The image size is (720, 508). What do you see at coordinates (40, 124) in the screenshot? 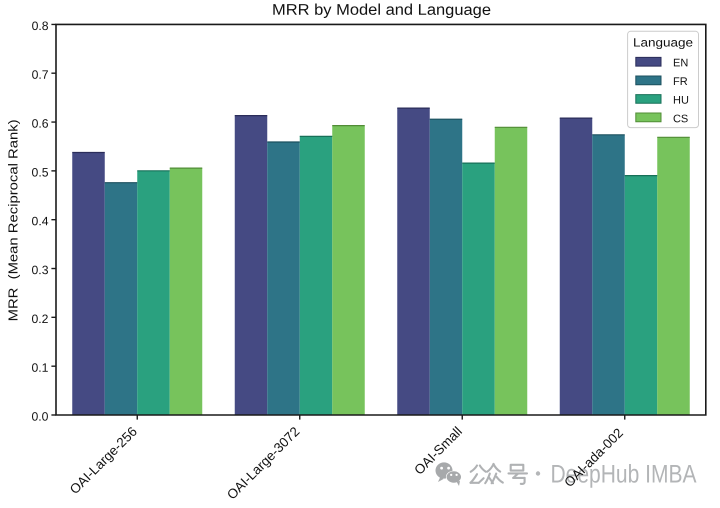
I see `svg-text: 0.6` at bounding box center [40, 124].